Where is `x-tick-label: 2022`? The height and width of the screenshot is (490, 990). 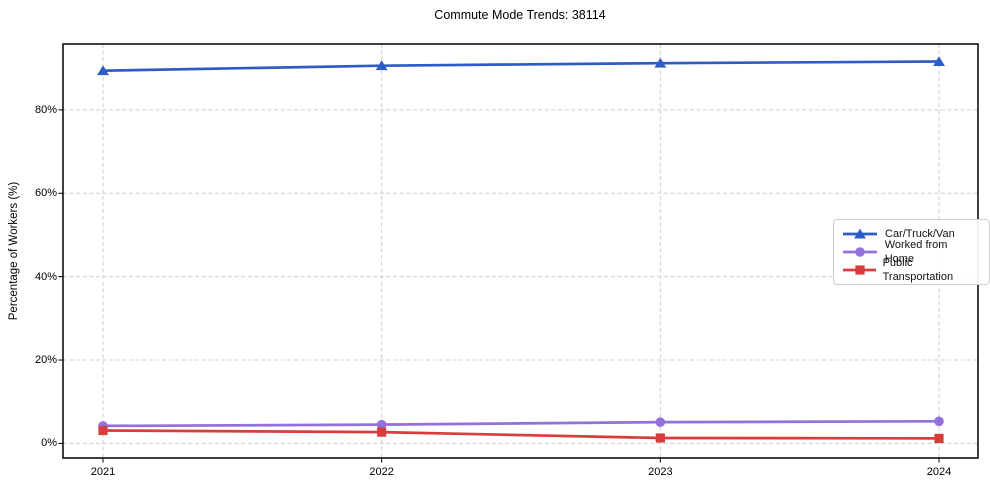
x-tick-label: 2022 is located at coordinates (381, 472).